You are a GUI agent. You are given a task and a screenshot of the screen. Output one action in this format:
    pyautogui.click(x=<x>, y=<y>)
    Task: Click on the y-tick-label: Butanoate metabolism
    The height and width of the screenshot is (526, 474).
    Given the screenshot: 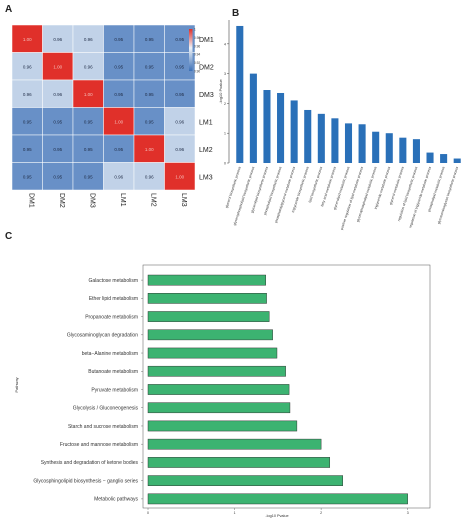 What is the action you would take?
    pyautogui.click(x=113, y=372)
    